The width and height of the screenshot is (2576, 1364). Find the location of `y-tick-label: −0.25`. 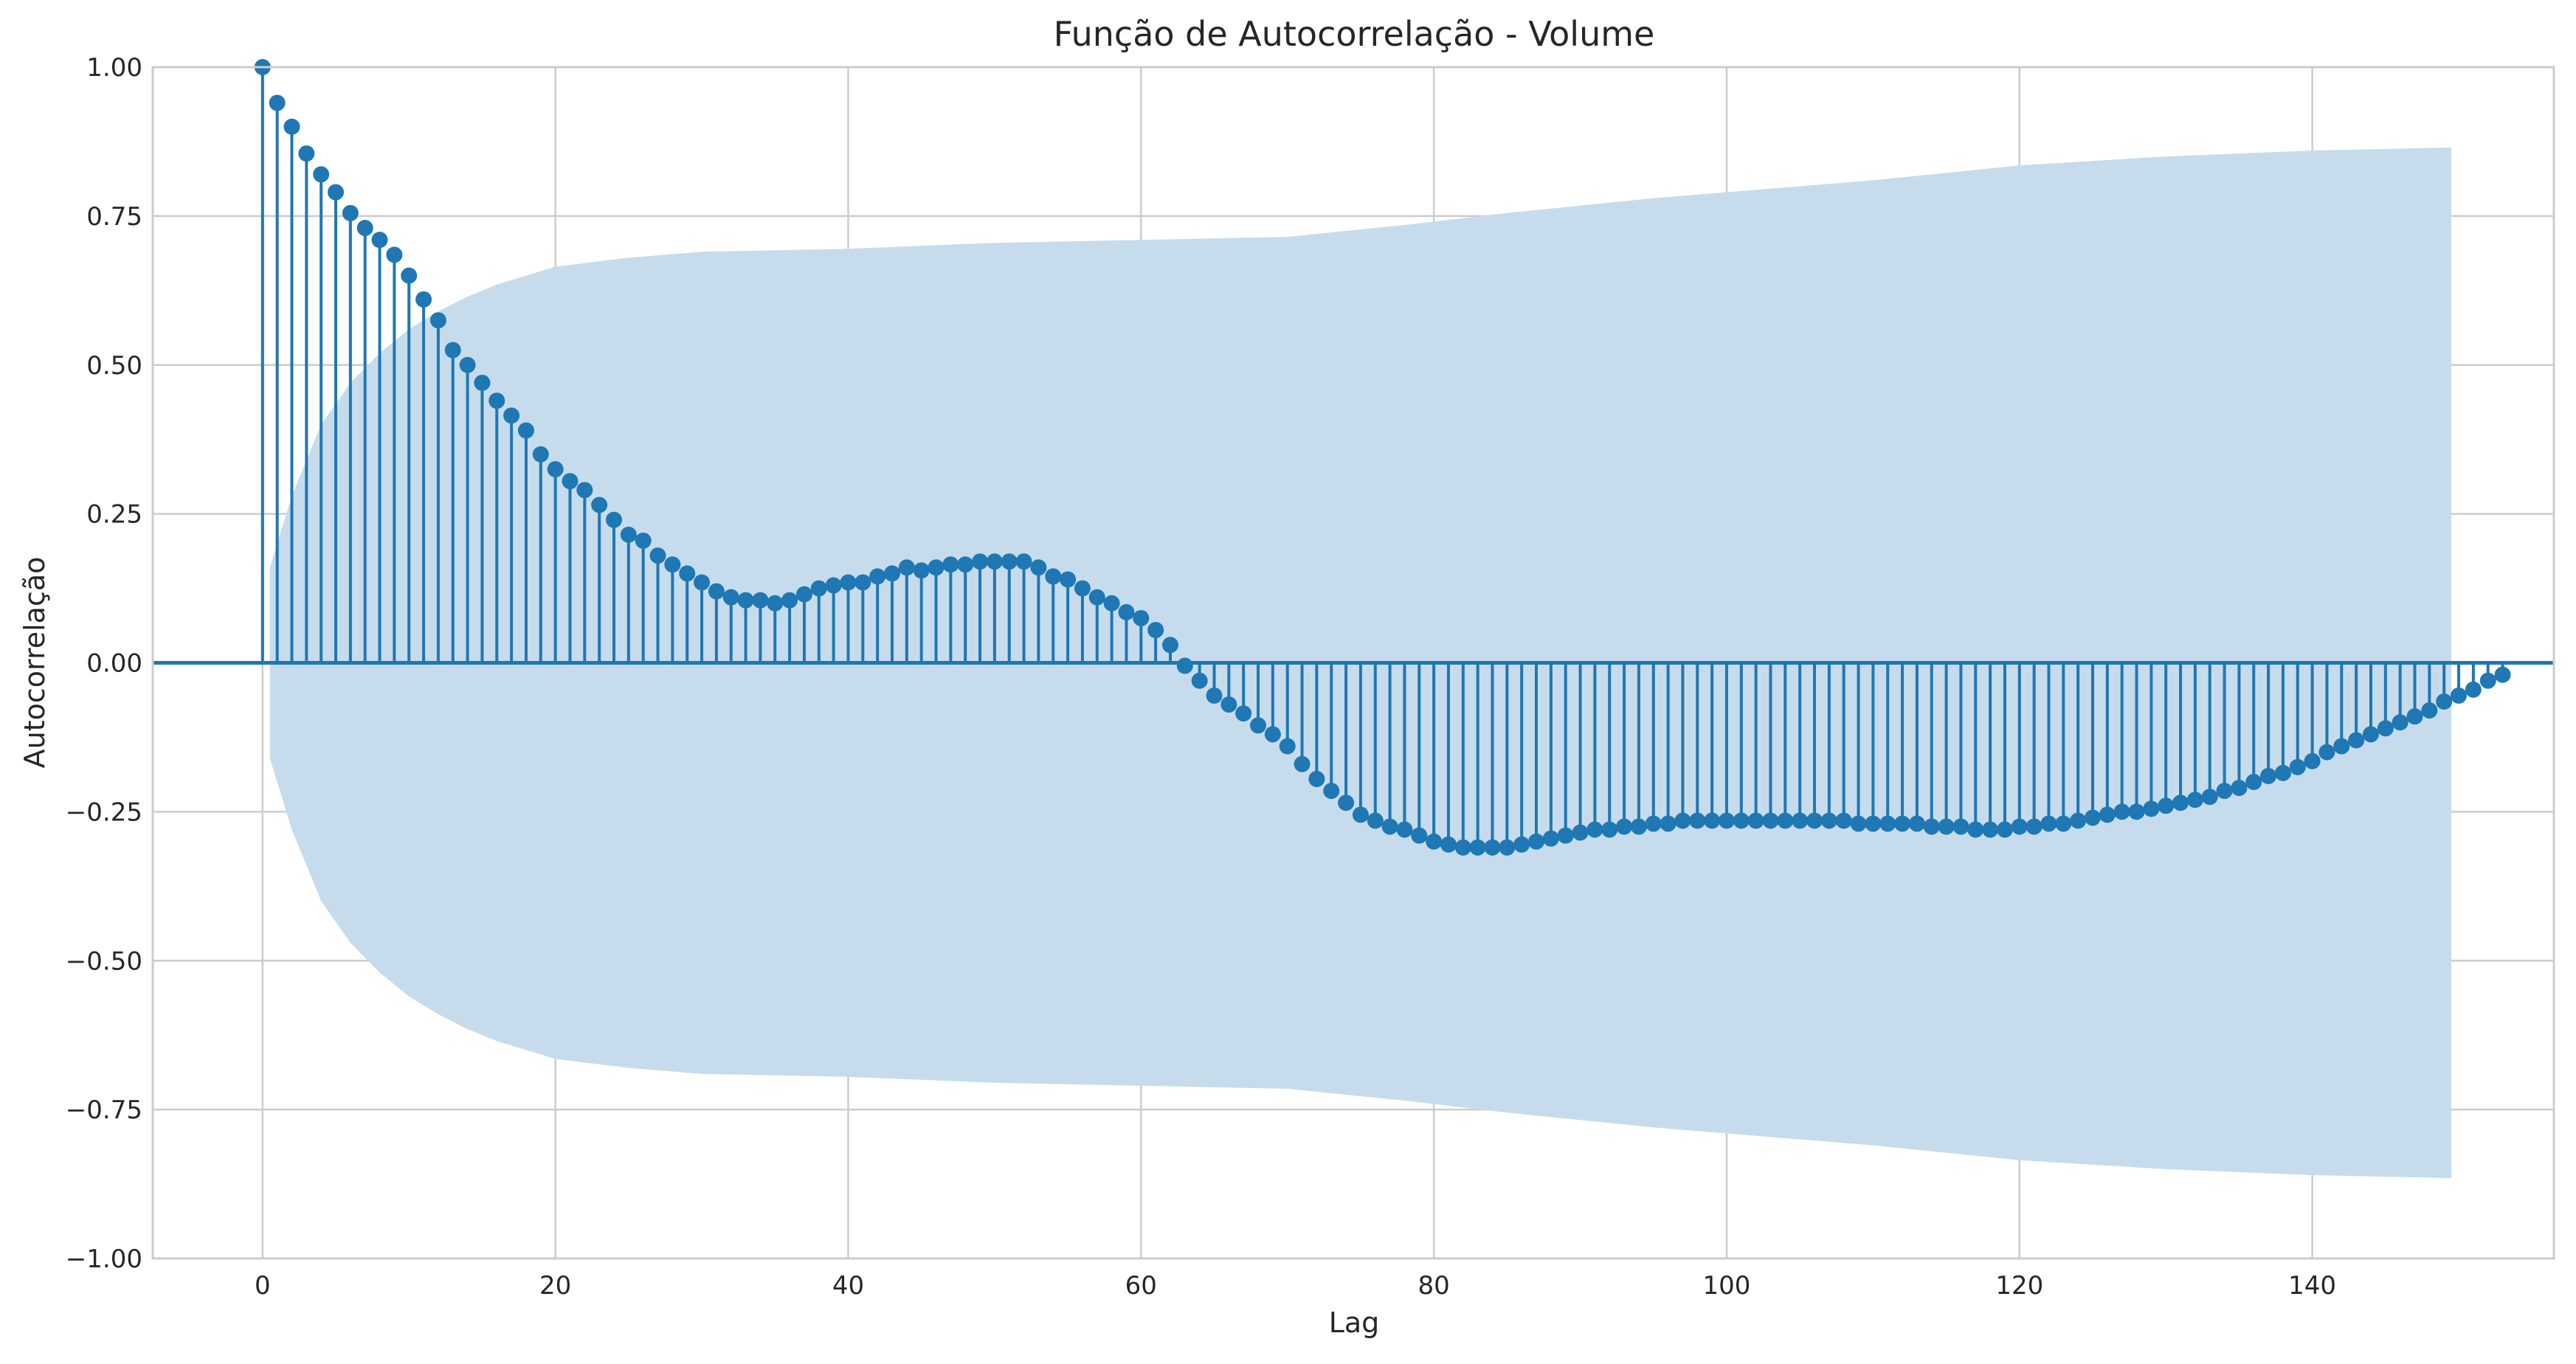

y-tick-label: −0.25 is located at coordinates (104, 812).